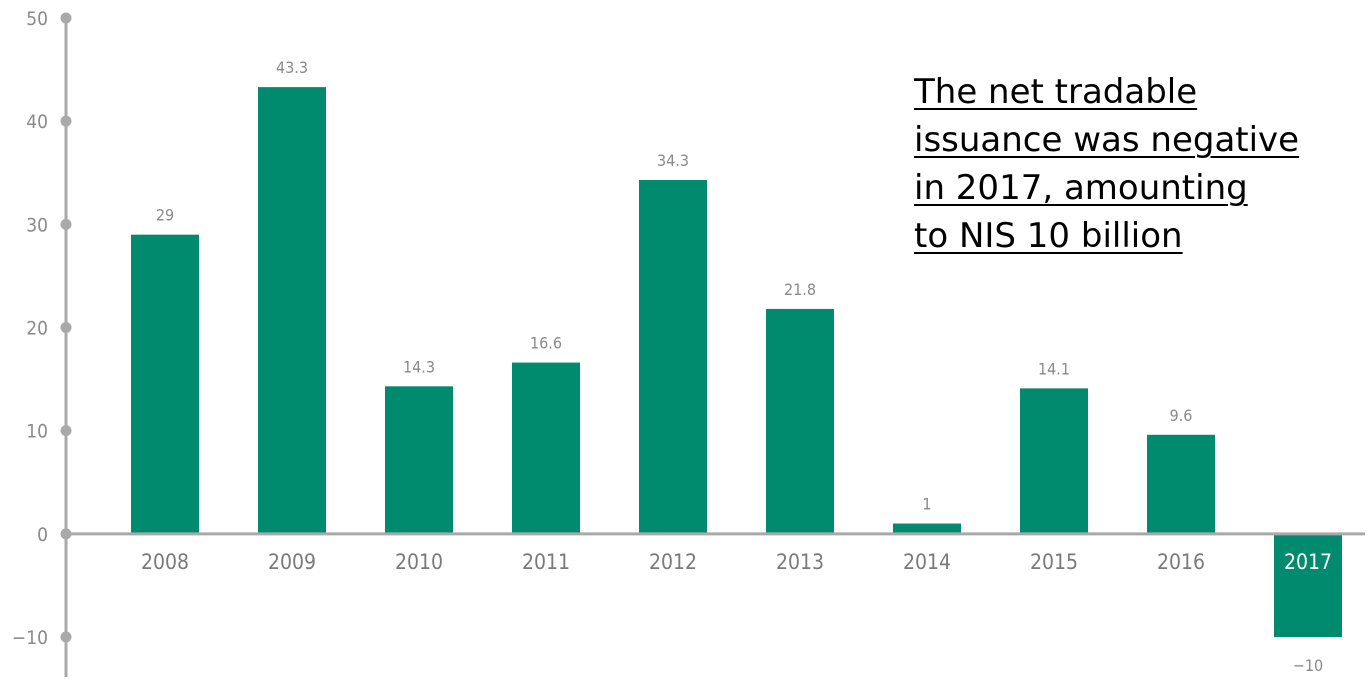  Describe the element at coordinates (1308, 562) in the screenshot. I see `category-label-2017: 2017` at that location.